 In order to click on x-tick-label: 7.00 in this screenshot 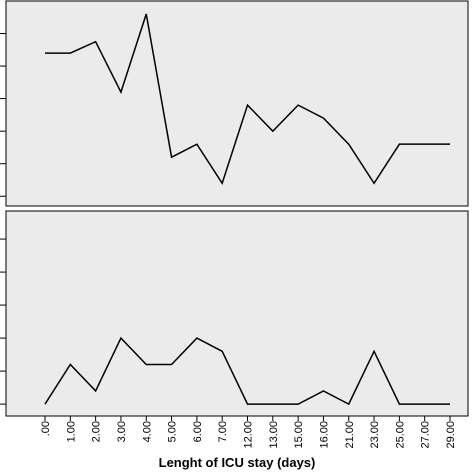, I will do `click(223, 431)`.